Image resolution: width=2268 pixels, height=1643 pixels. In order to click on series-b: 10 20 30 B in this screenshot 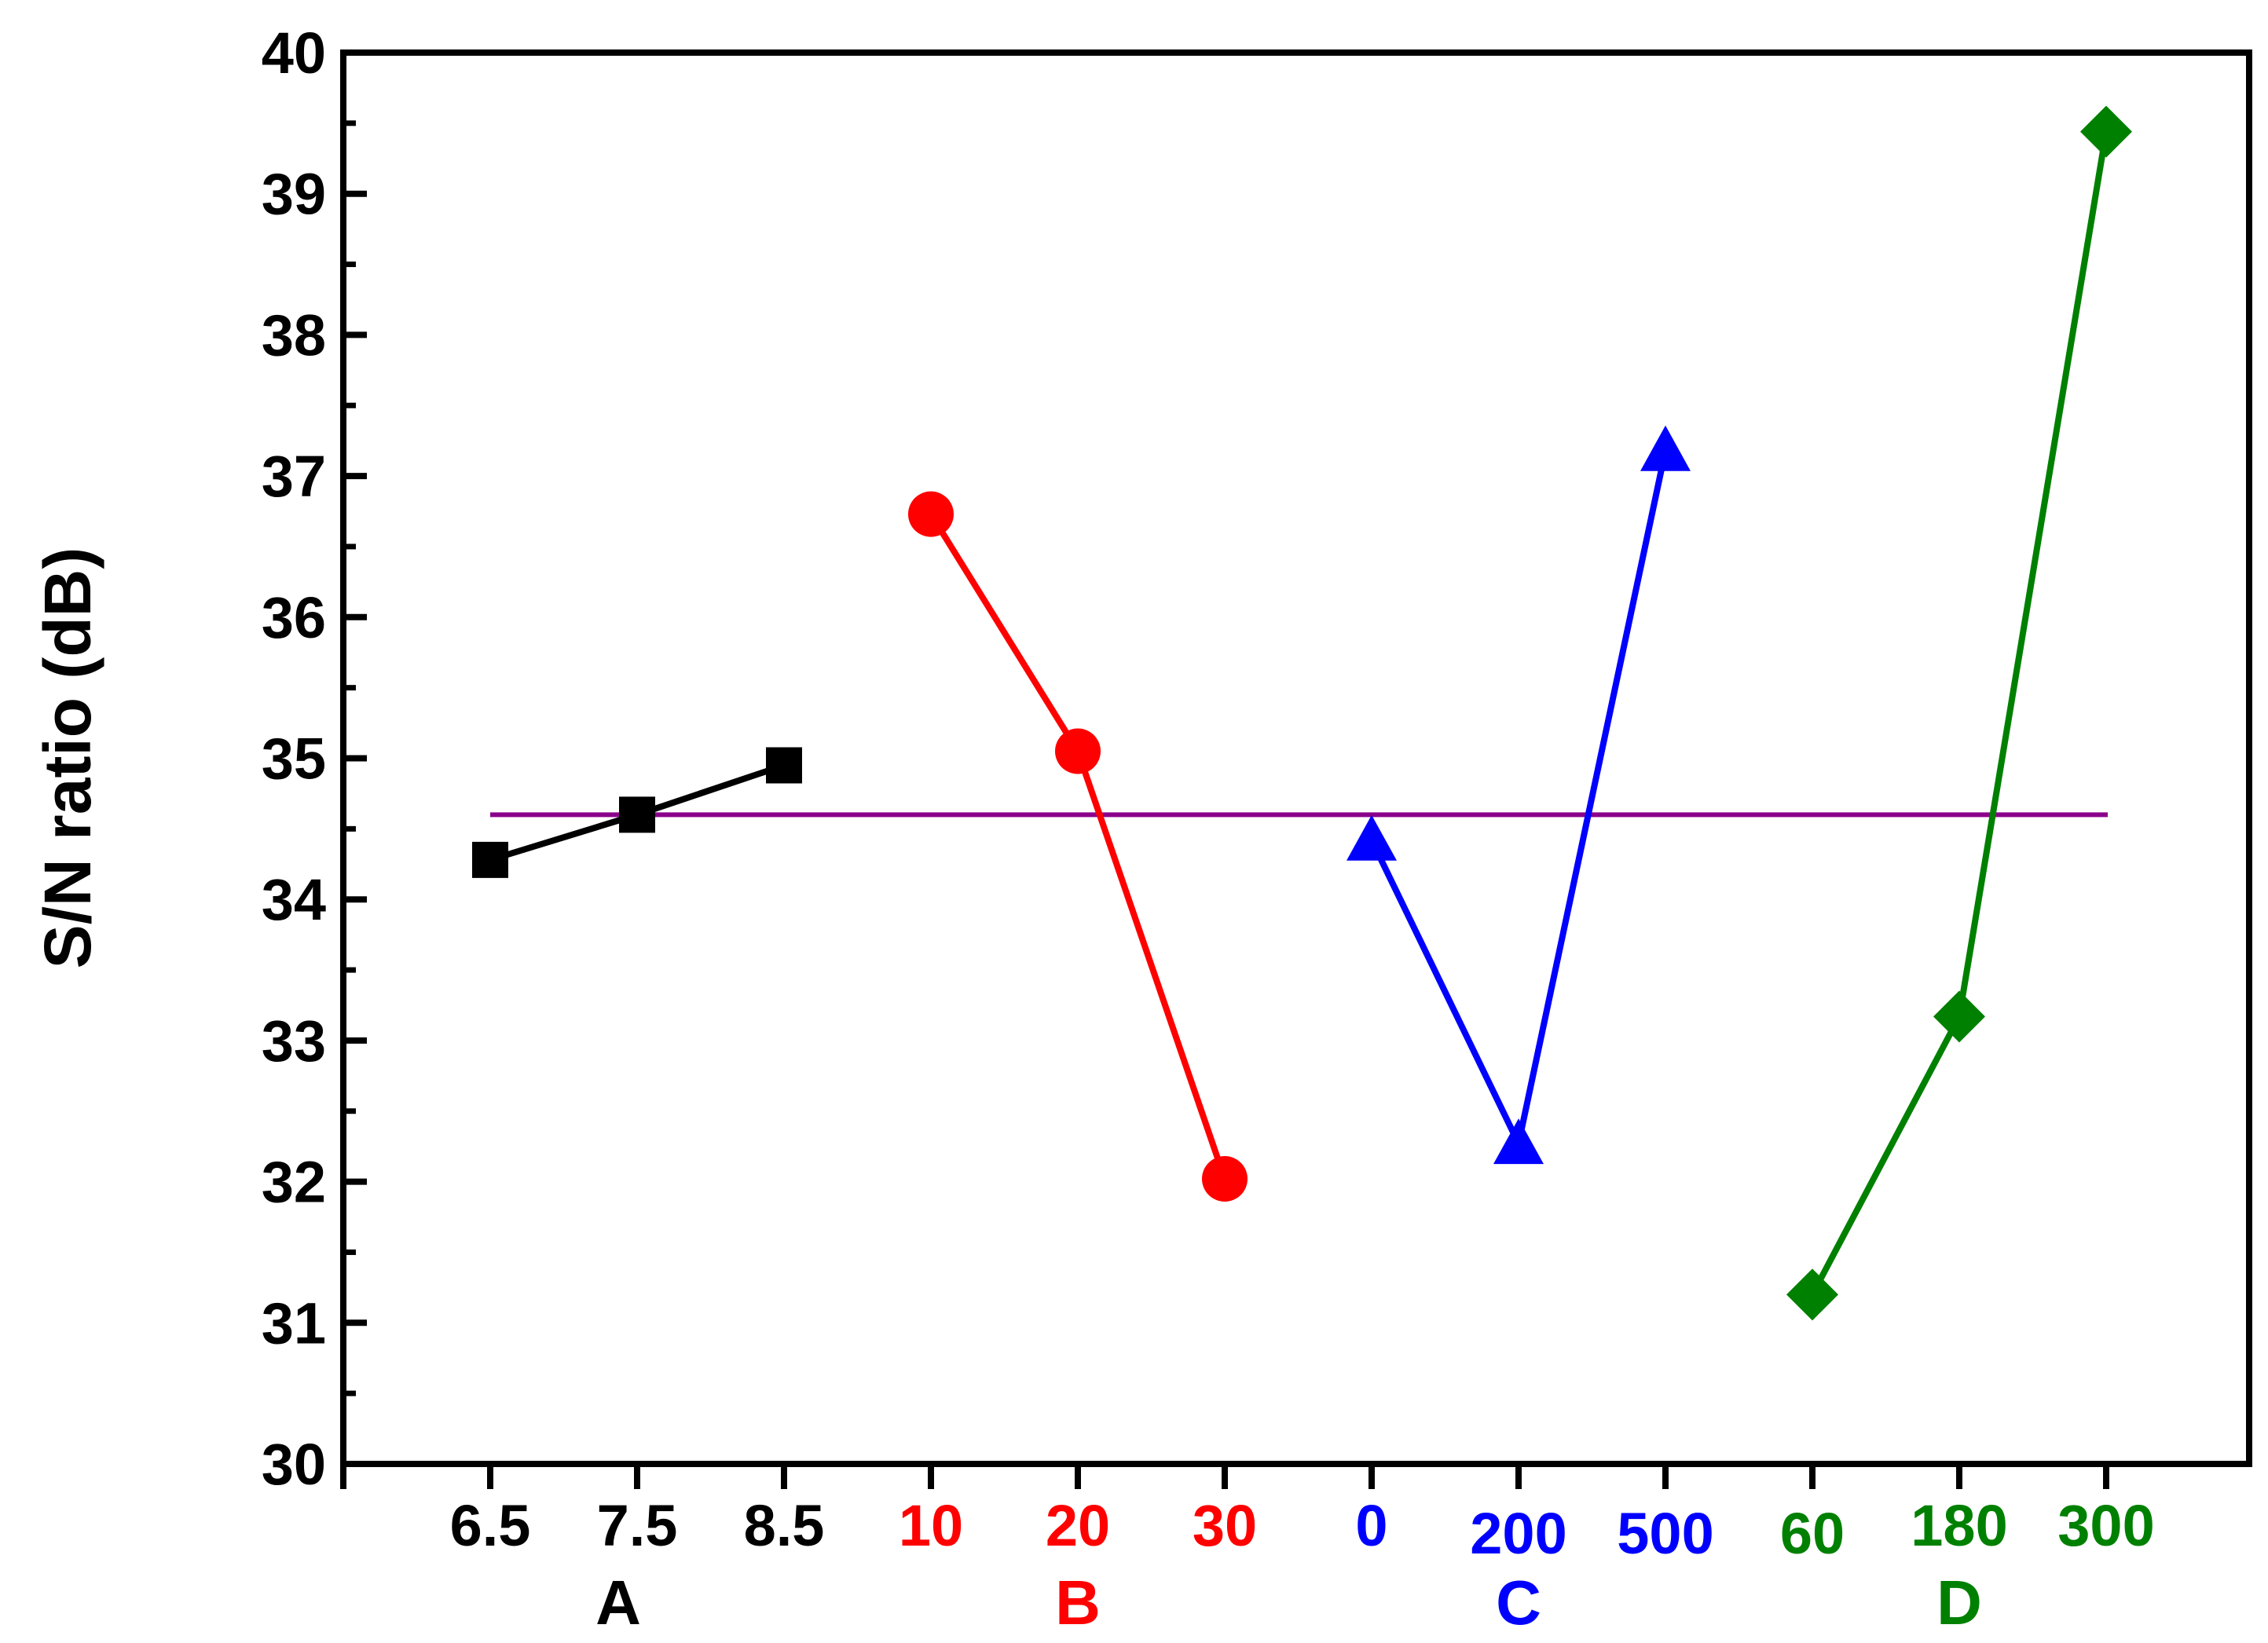, I will do `click(1078, 1064)`.